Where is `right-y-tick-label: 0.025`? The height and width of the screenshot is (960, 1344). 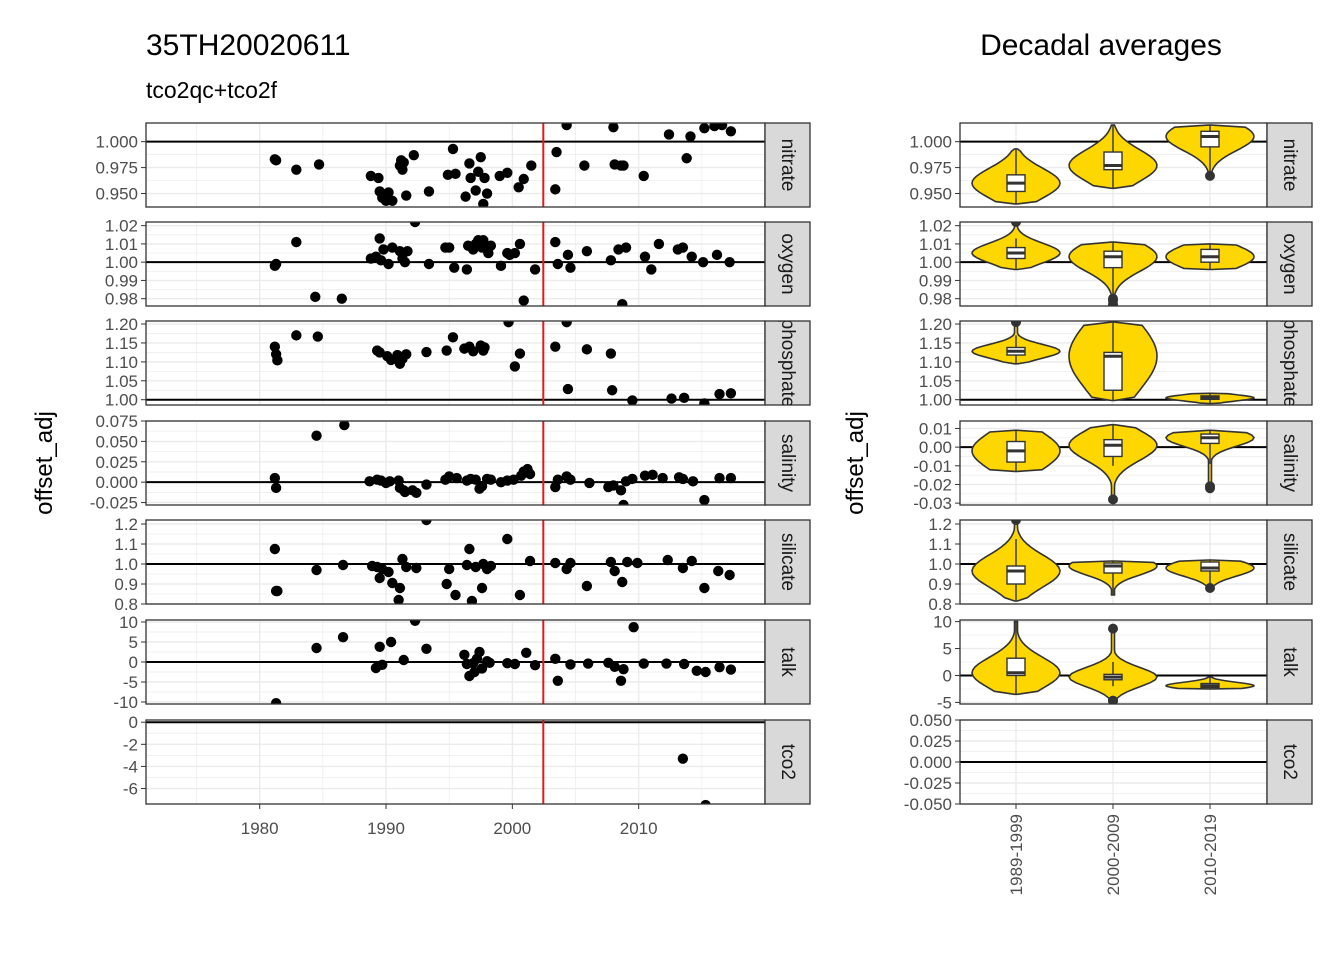 right-y-tick-label: 0.025 is located at coordinates (930, 741).